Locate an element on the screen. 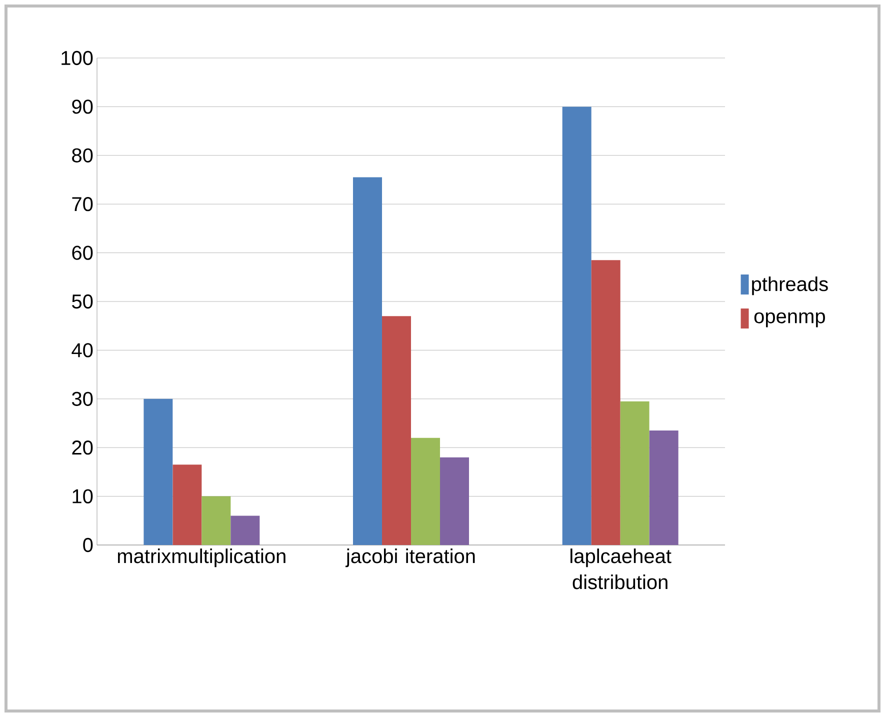 The width and height of the screenshot is (885, 717). y-tick-label: 30 is located at coordinates (82, 399).